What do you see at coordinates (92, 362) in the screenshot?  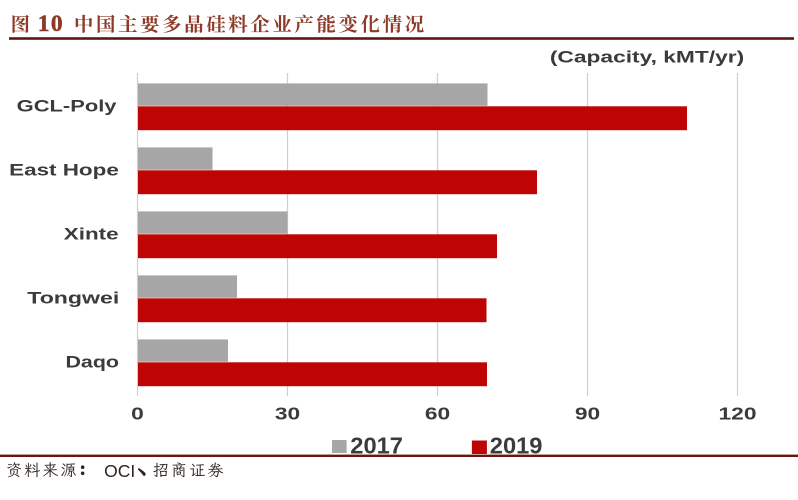 I see `svg-text: Daqo` at bounding box center [92, 362].